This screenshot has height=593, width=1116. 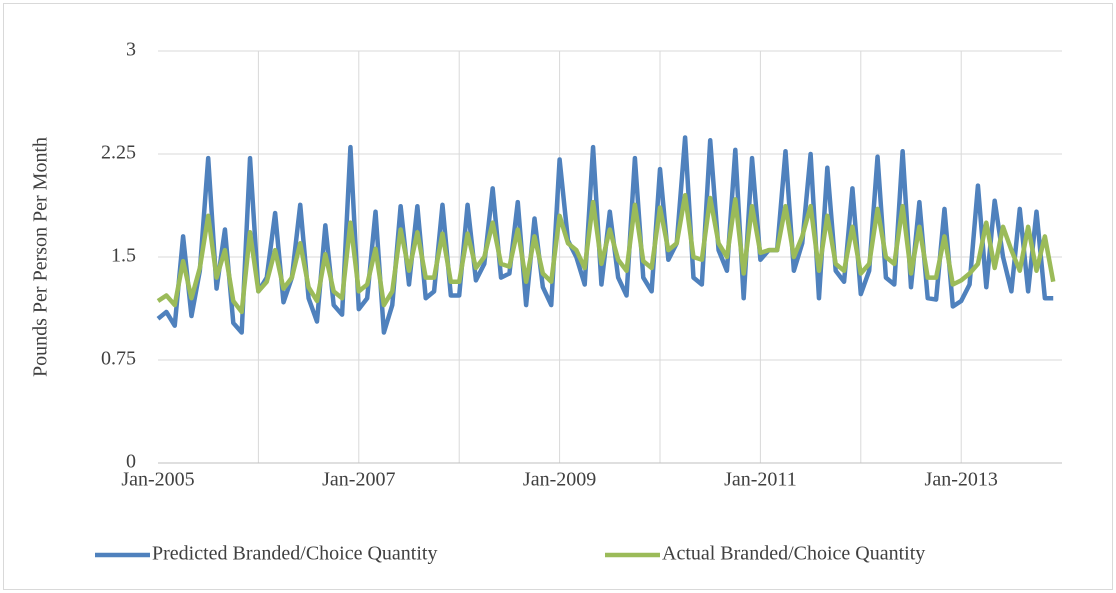 What do you see at coordinates (961, 480) in the screenshot?
I see `x-tick-label: Jan-2013` at bounding box center [961, 480].